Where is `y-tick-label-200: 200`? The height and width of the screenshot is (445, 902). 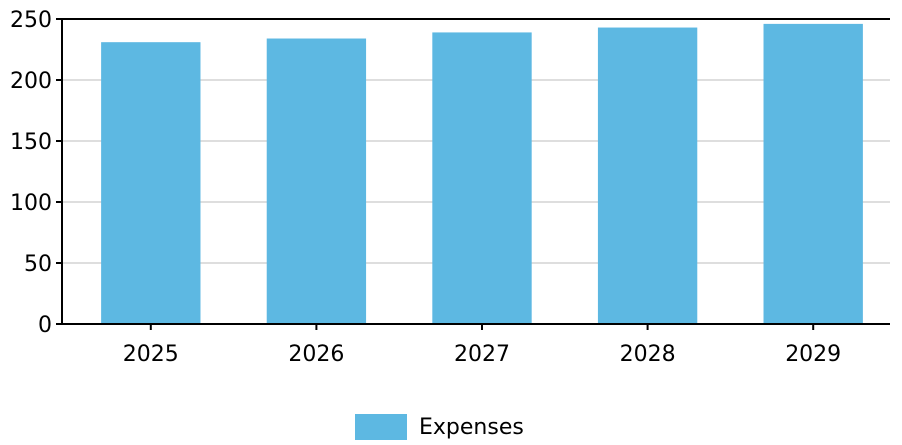 y-tick-label-200: 200 is located at coordinates (31, 81).